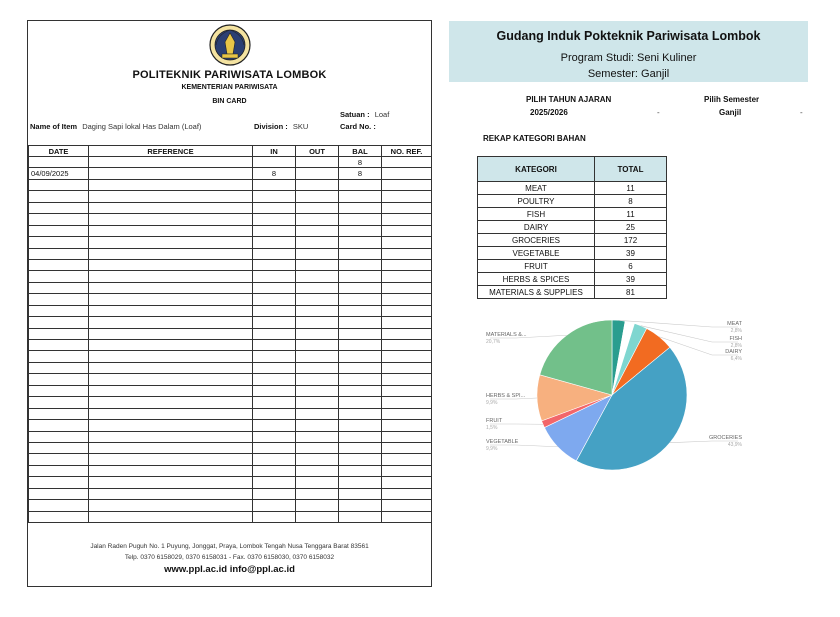 The width and height of the screenshot is (840, 617). Describe the element at coordinates (360, 173) in the screenshot. I see `cell-bal: 8` at that location.